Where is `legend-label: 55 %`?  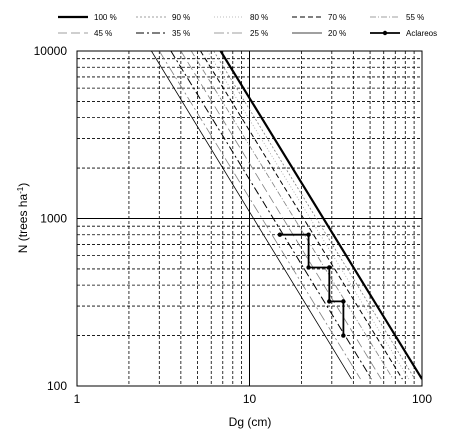
legend-label: 55 % is located at coordinates (415, 17).